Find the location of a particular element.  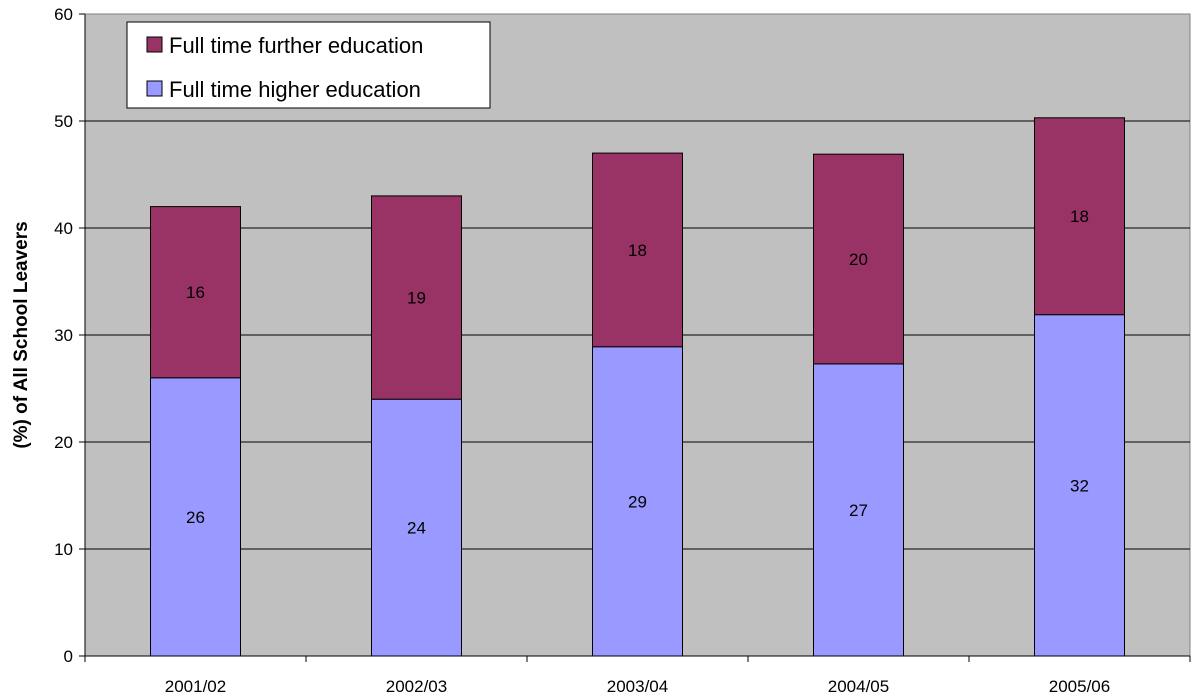

legend-box is located at coordinates (308, 65).